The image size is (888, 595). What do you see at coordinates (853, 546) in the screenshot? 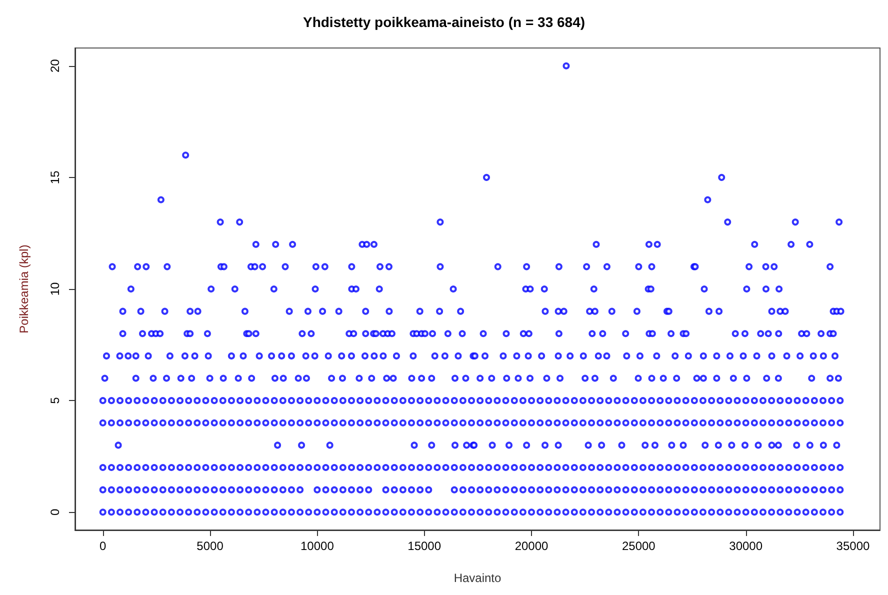
I see `x-tick-label: 35000` at bounding box center [853, 546].